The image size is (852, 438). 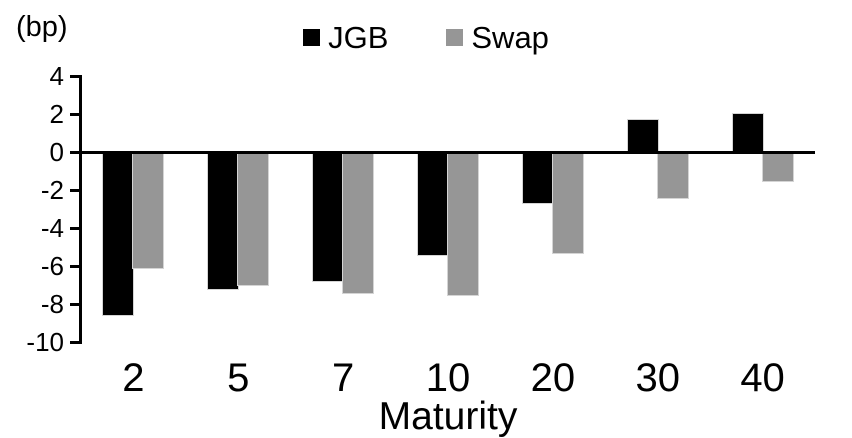 What do you see at coordinates (448, 416) in the screenshot?
I see `x-axis-title: Maturity` at bounding box center [448, 416].